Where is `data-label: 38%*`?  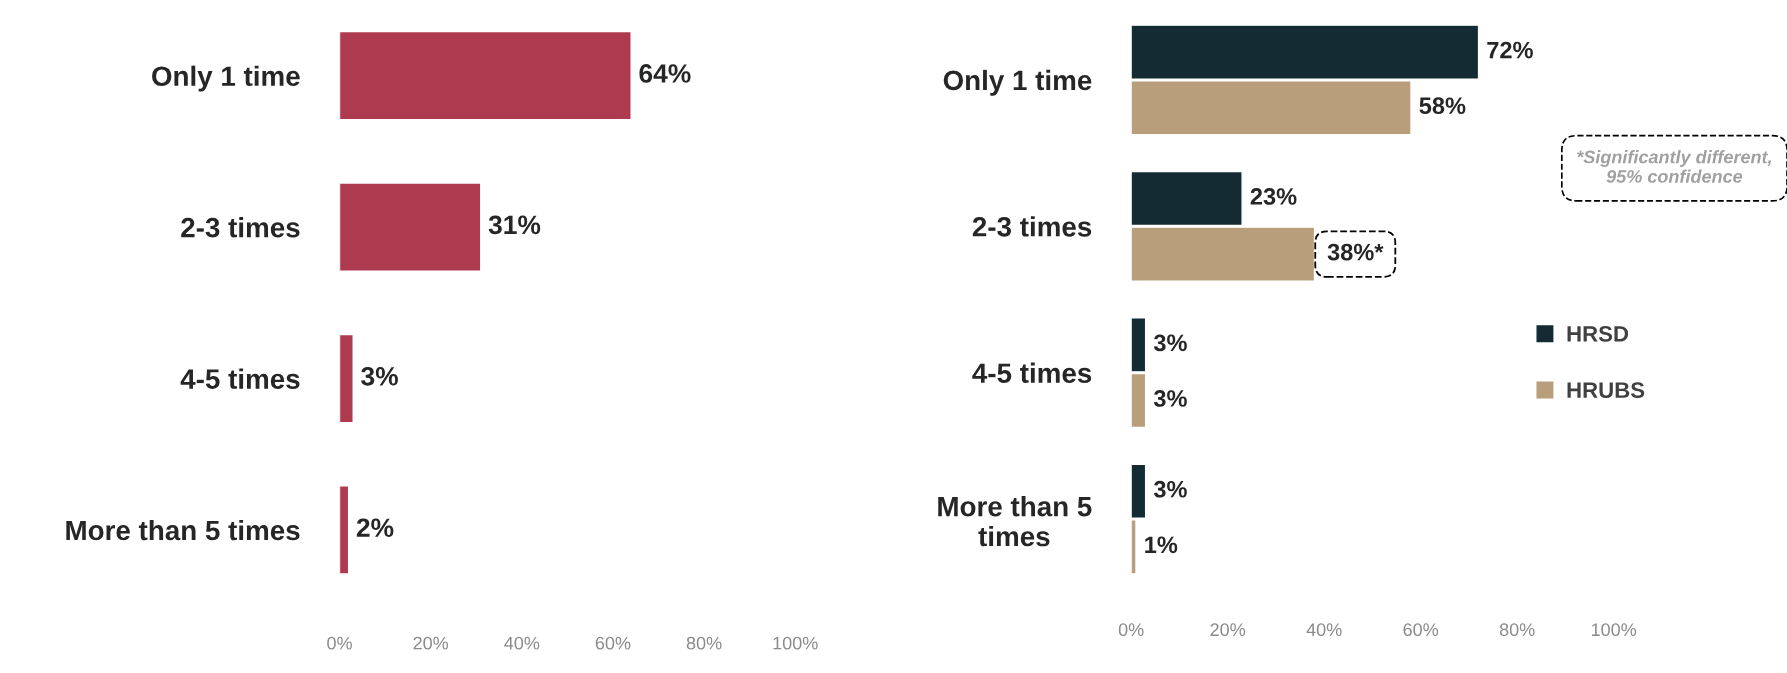
data-label: 38%* is located at coordinates (1355, 252).